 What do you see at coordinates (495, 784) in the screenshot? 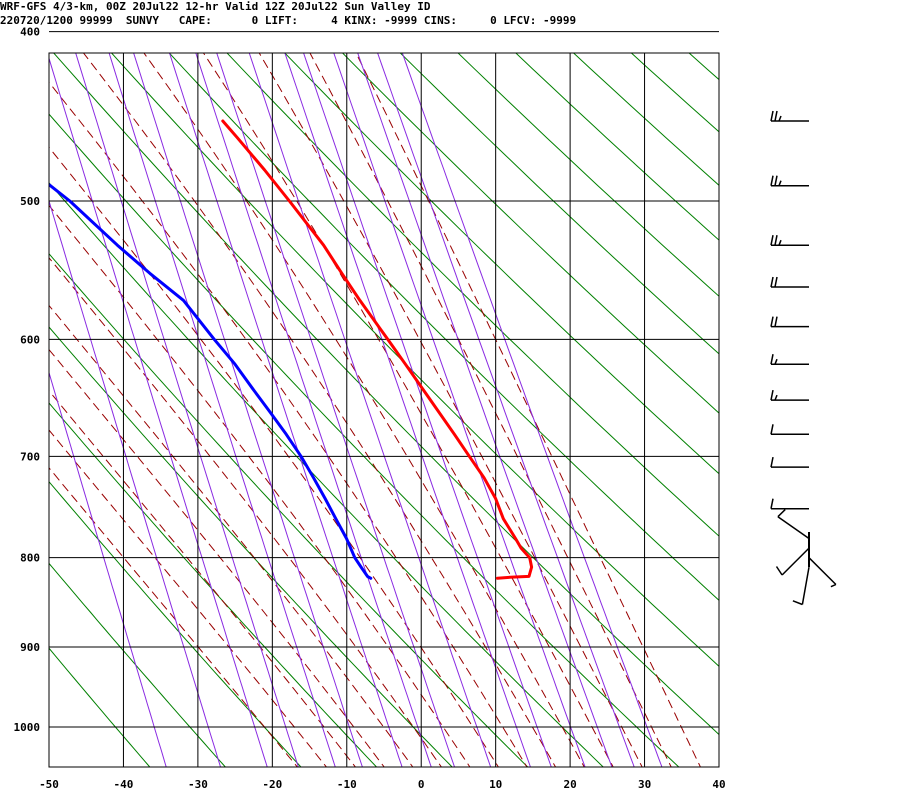
I see `temperature-tick-label: 10` at bounding box center [495, 784].